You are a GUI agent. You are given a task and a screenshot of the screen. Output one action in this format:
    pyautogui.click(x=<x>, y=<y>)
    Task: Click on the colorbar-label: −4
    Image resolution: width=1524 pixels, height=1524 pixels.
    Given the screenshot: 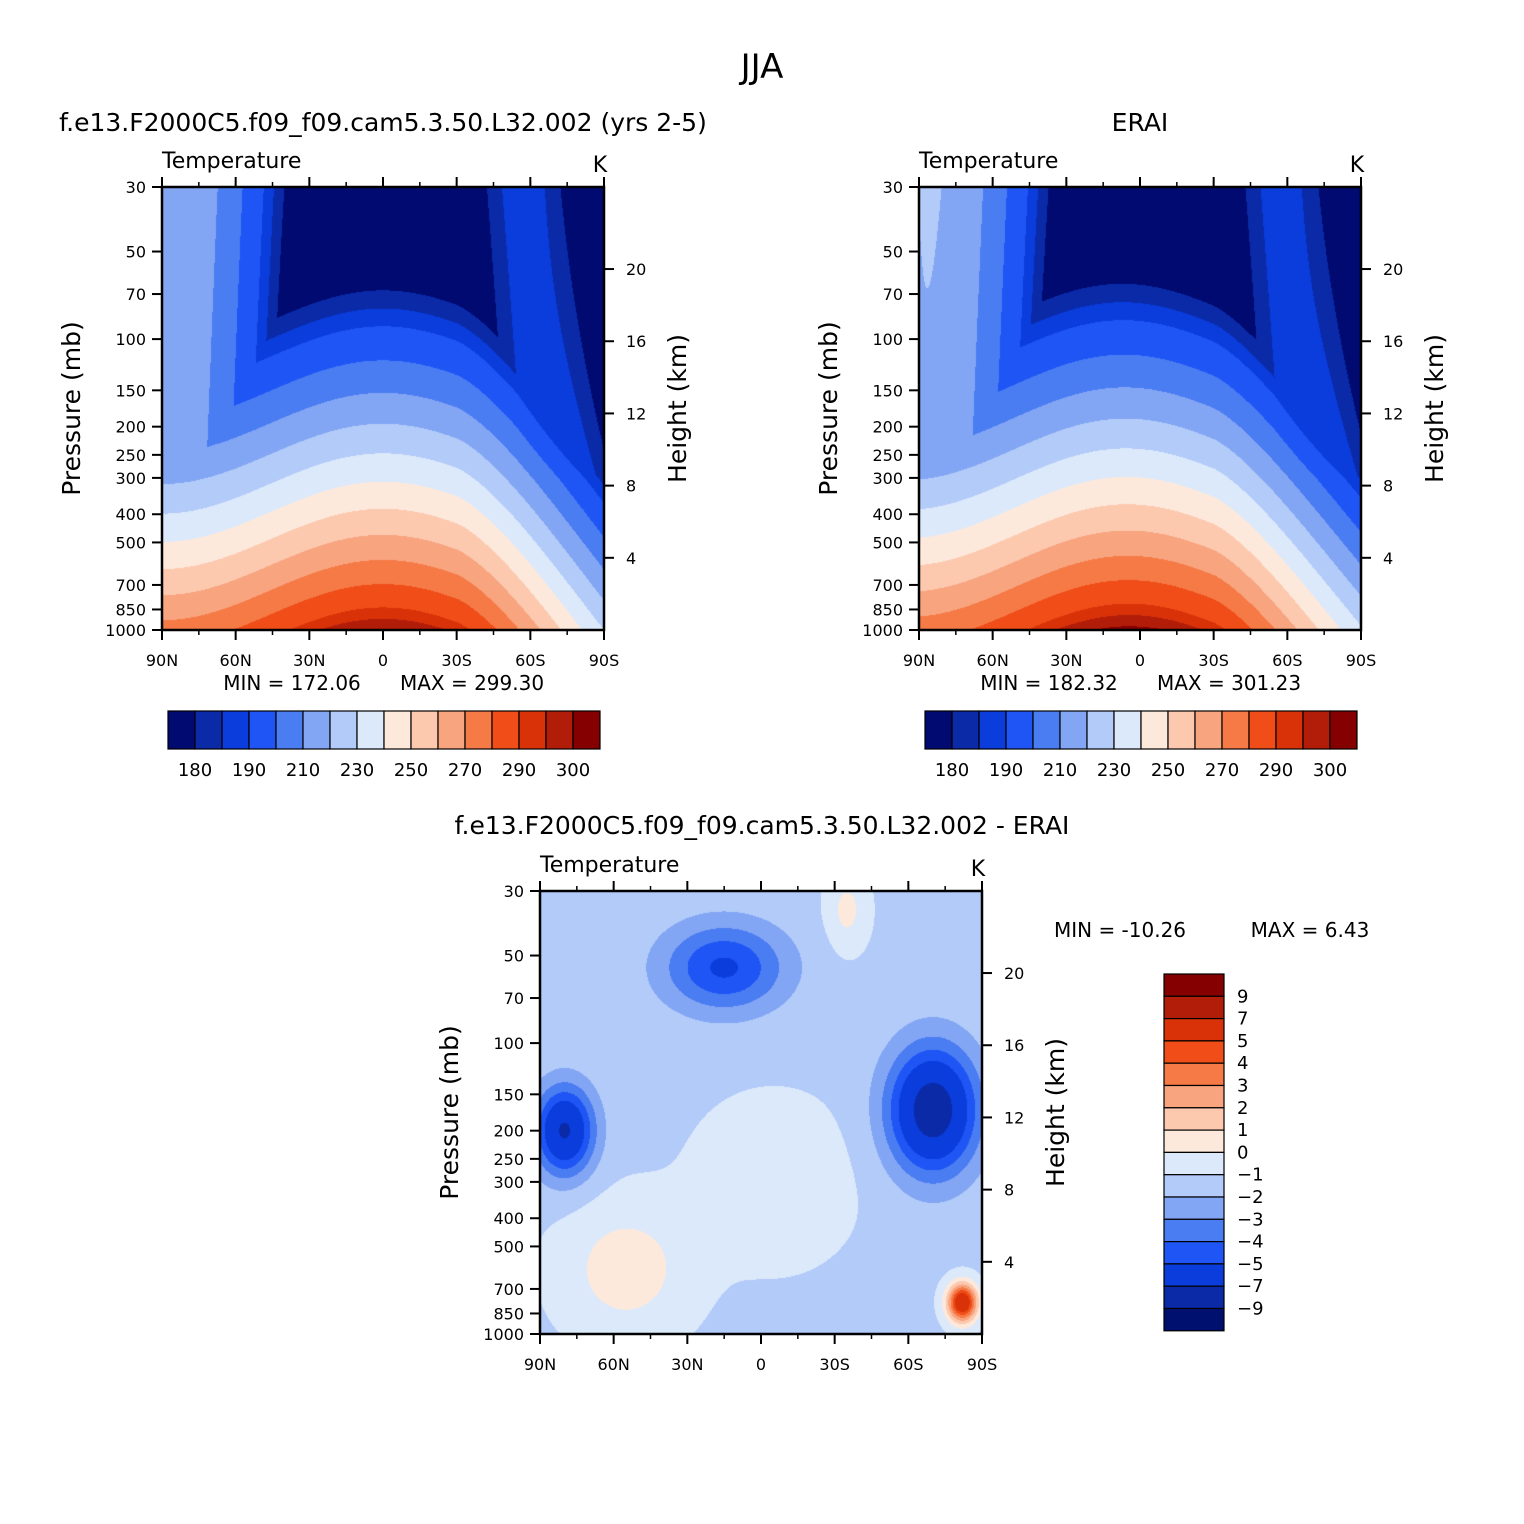 What is the action you would take?
    pyautogui.click(x=1250, y=1242)
    